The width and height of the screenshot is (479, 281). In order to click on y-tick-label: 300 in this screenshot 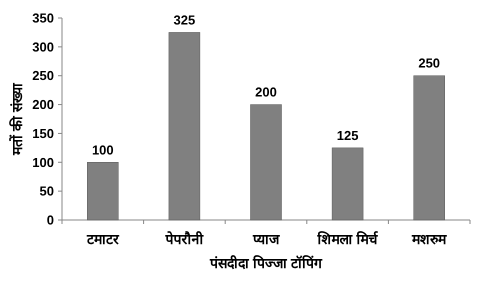, I will do `click(43, 46)`.